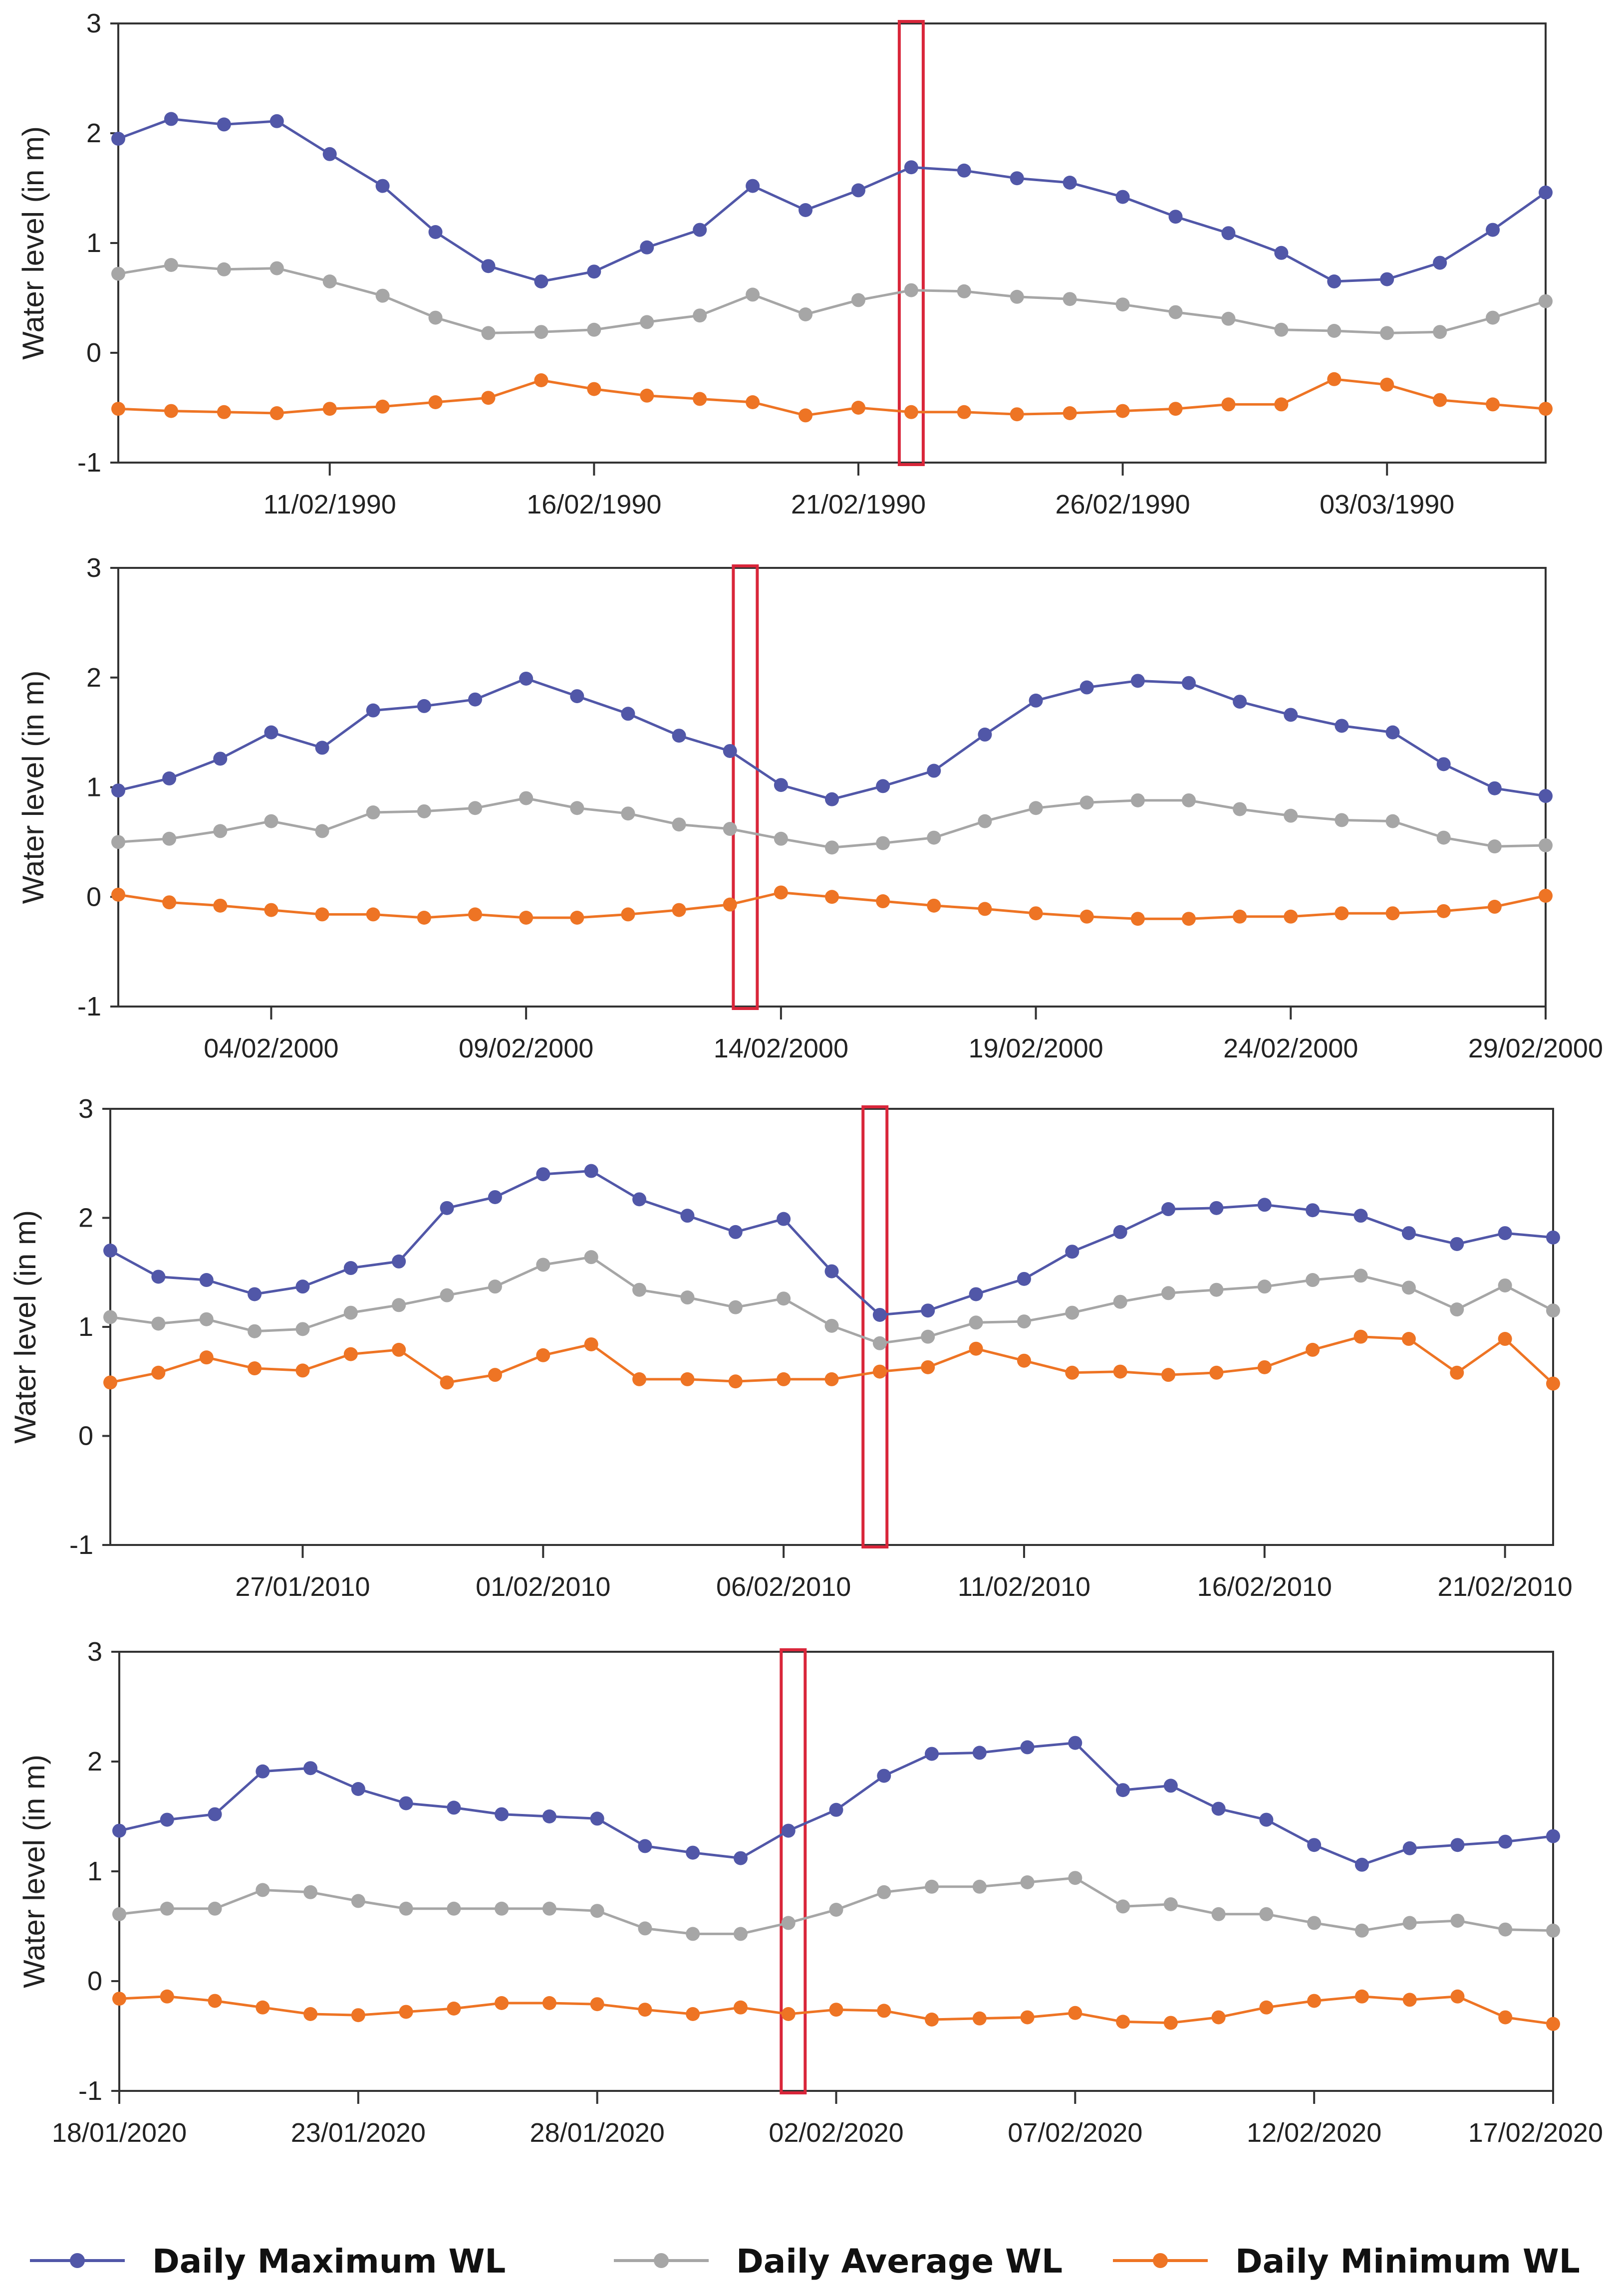 This screenshot has width=1608, height=2296. I want to click on x-tick-label: 01/02/2010, so click(543, 1587).